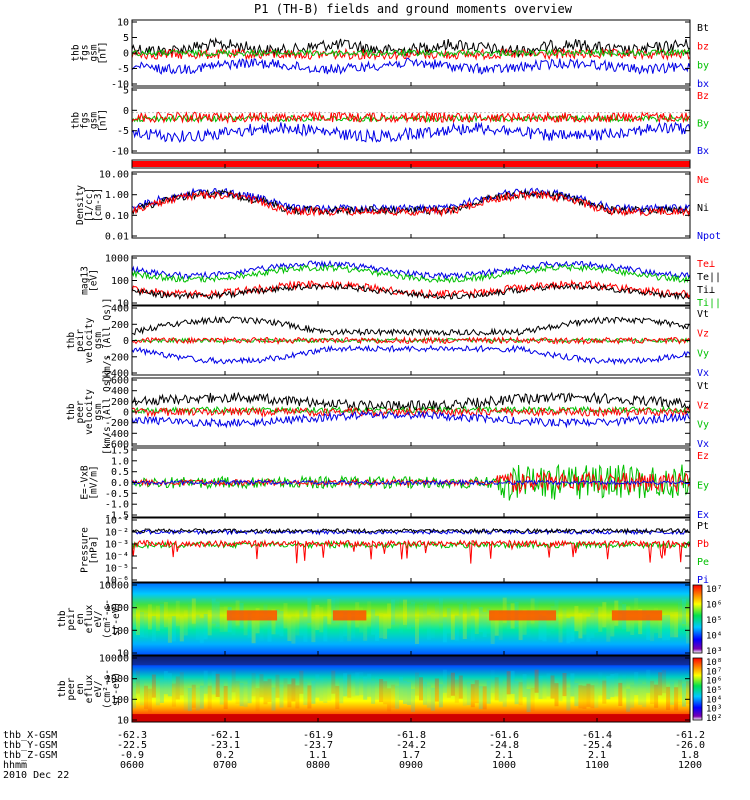  What do you see at coordinates (107, 689) in the screenshot?
I see `y-axis-label: (cm²-s-` at bounding box center [107, 689].